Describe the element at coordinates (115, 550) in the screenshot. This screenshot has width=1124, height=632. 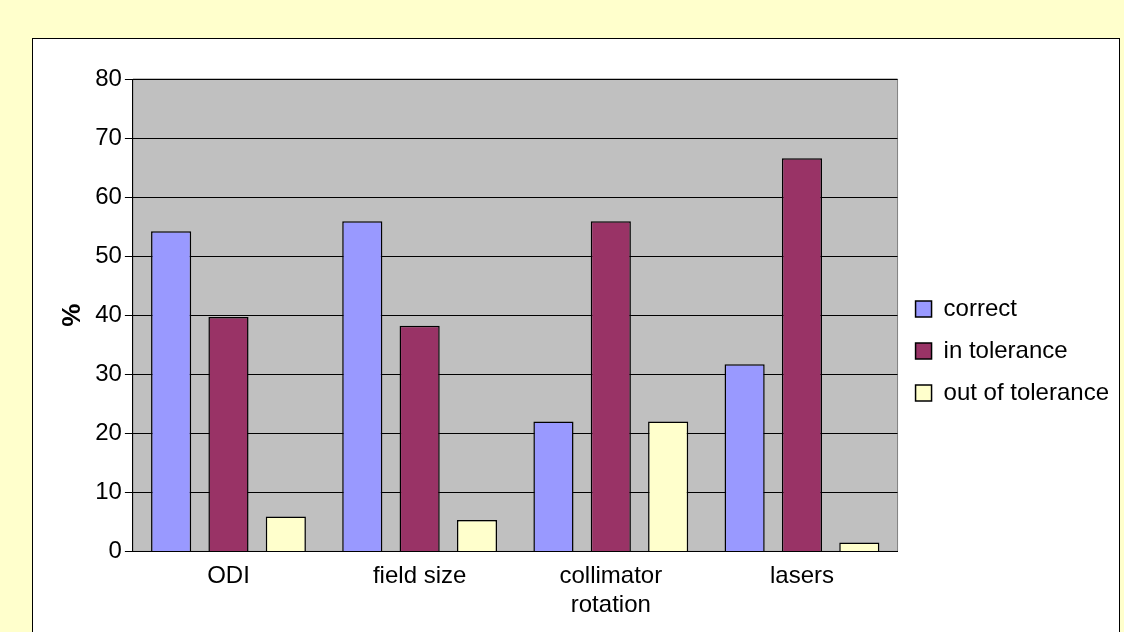
I see `y-tick-label: 0` at that location.